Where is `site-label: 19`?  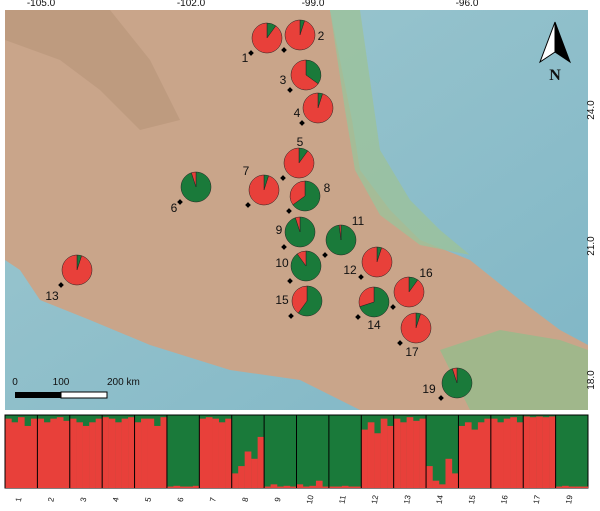
site-label: 19 is located at coordinates (429, 389).